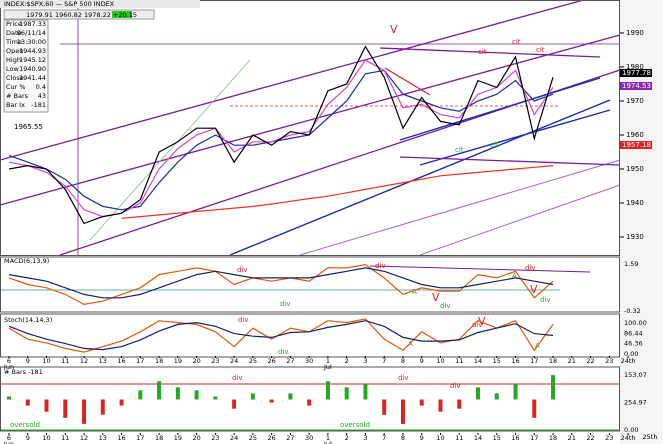 The width and height of the screenshot is (663, 444). I want to click on right-label: 1.59, so click(631, 264).